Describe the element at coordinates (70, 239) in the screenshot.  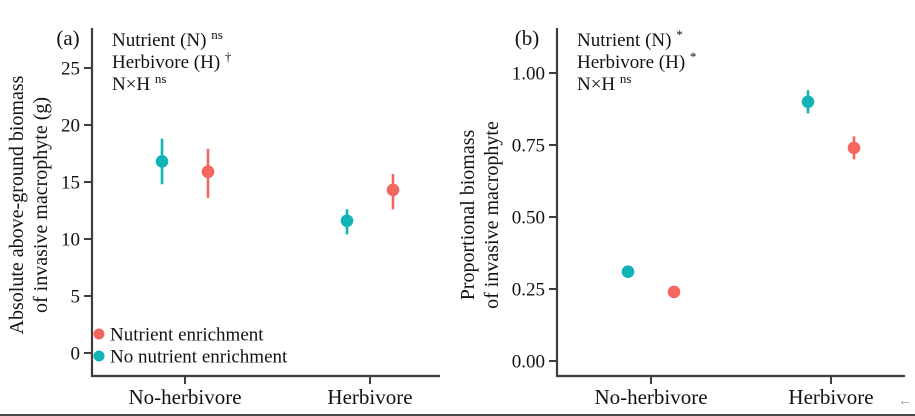
I see `y-tick-label: 10` at that location.